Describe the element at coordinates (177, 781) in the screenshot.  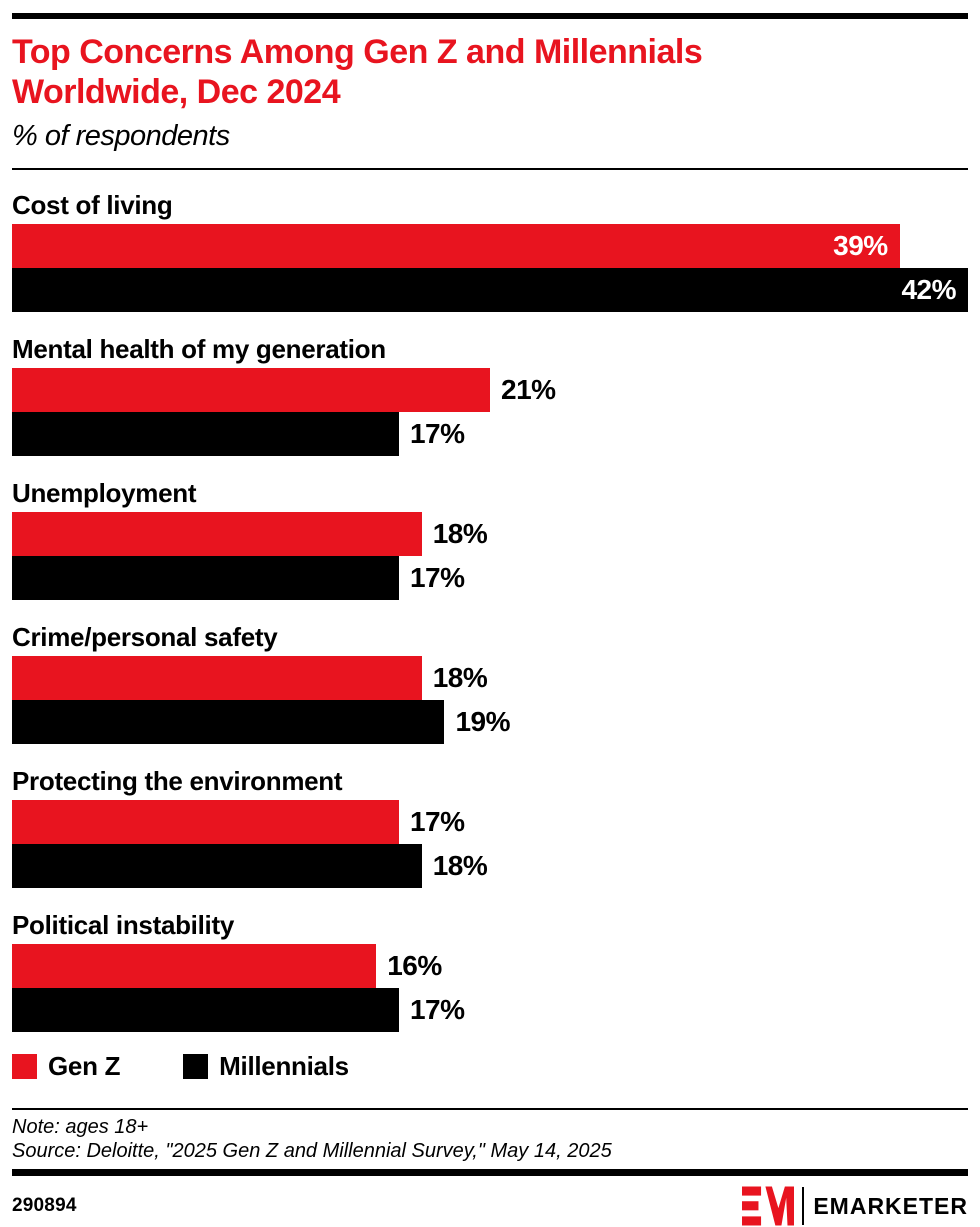
I see `category-label: Protecting the environment` at that location.